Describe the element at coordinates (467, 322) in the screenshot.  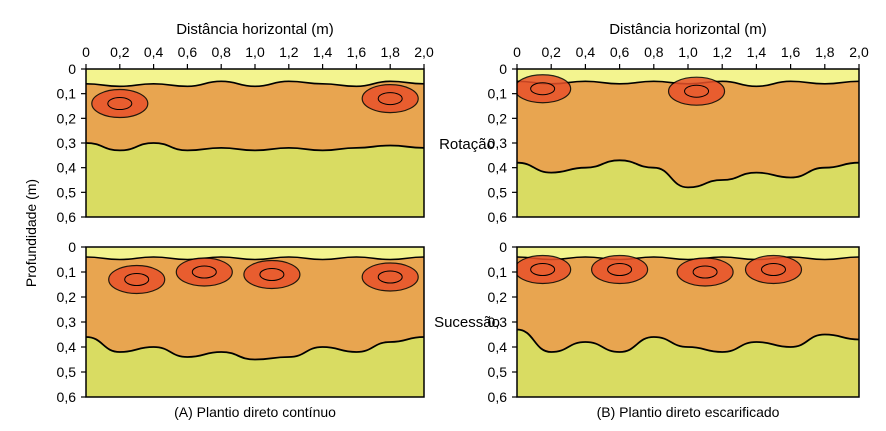
I see `row-label-sucessao: Sucessão` at that location.